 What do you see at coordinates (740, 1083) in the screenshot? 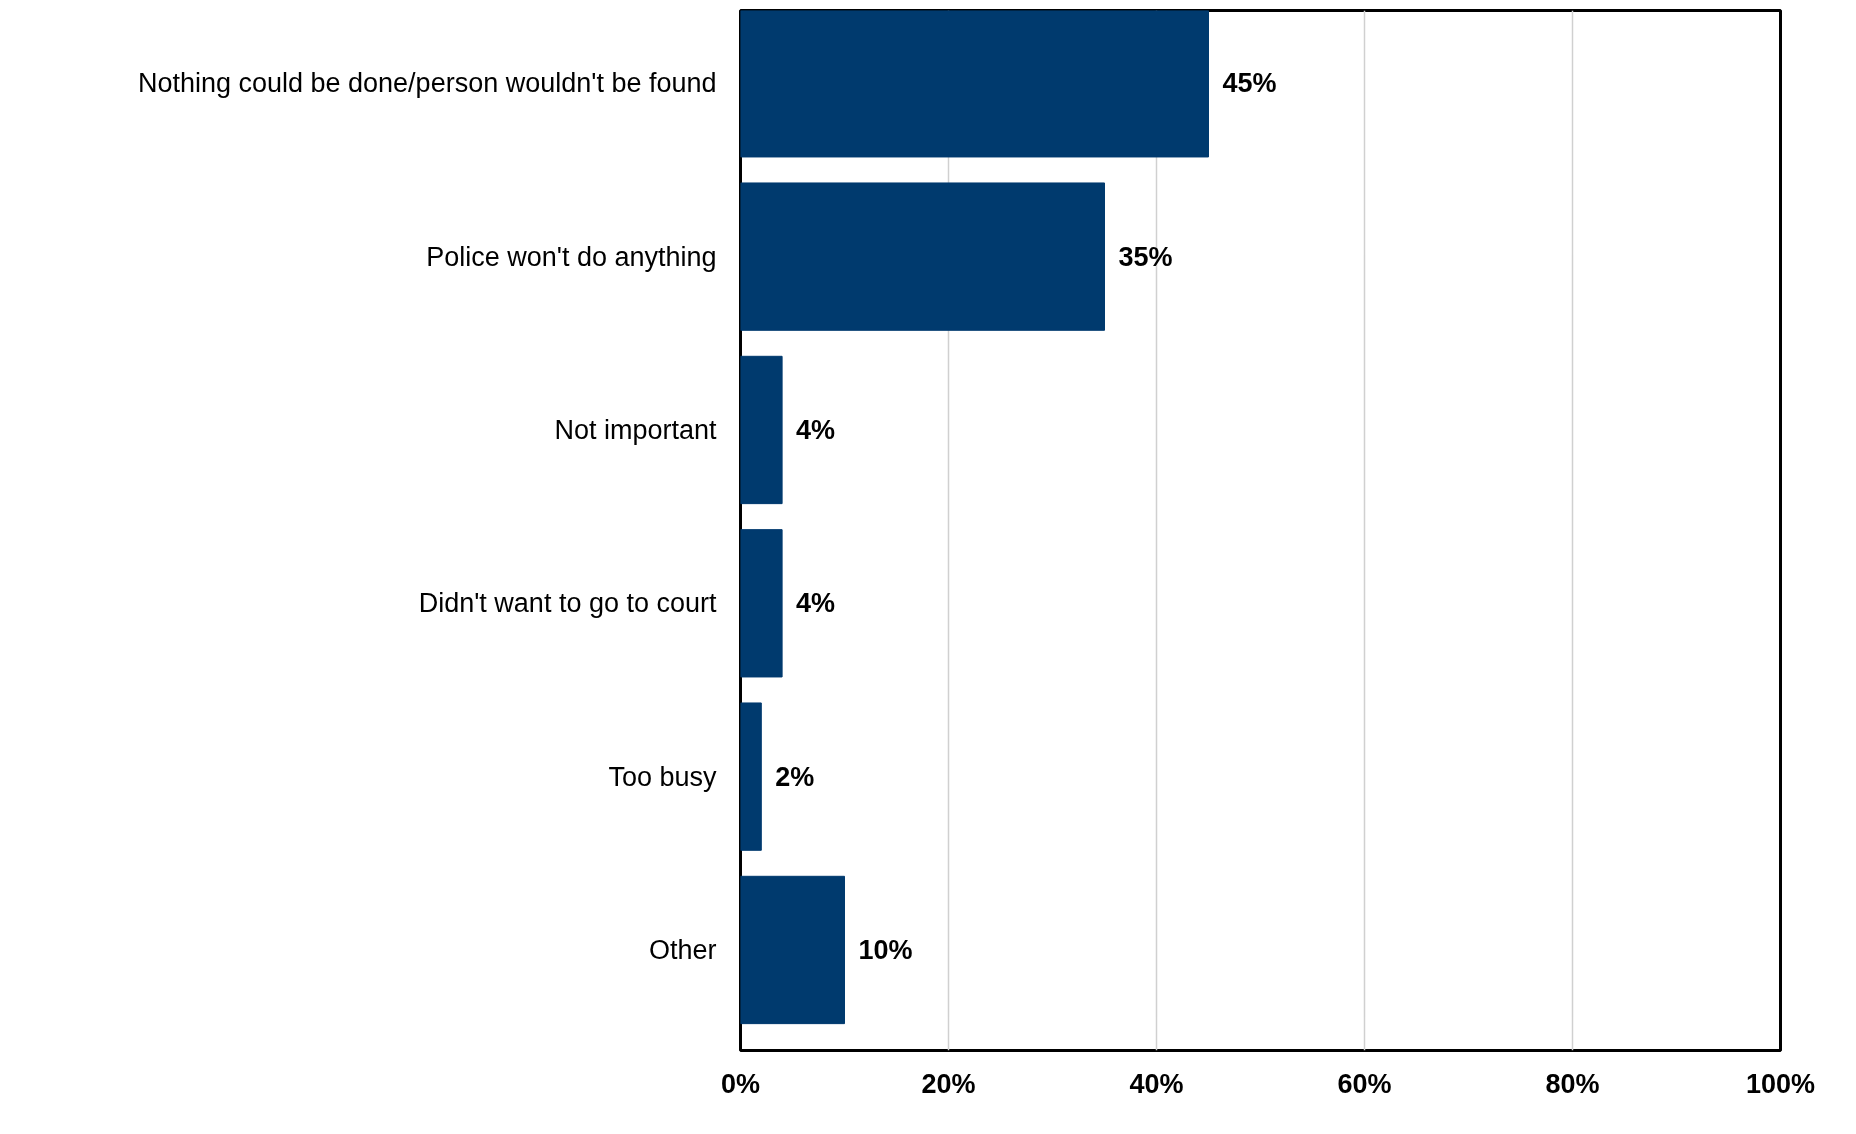
I see `x-tick-label: 0%` at bounding box center [740, 1083].